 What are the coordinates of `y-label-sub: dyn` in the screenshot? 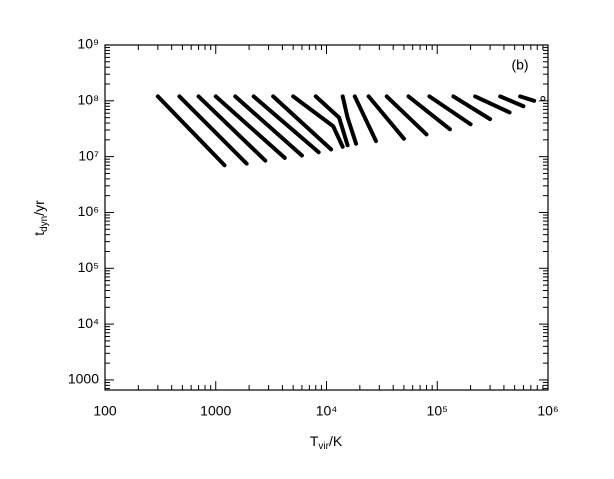 It's located at (44, 224).